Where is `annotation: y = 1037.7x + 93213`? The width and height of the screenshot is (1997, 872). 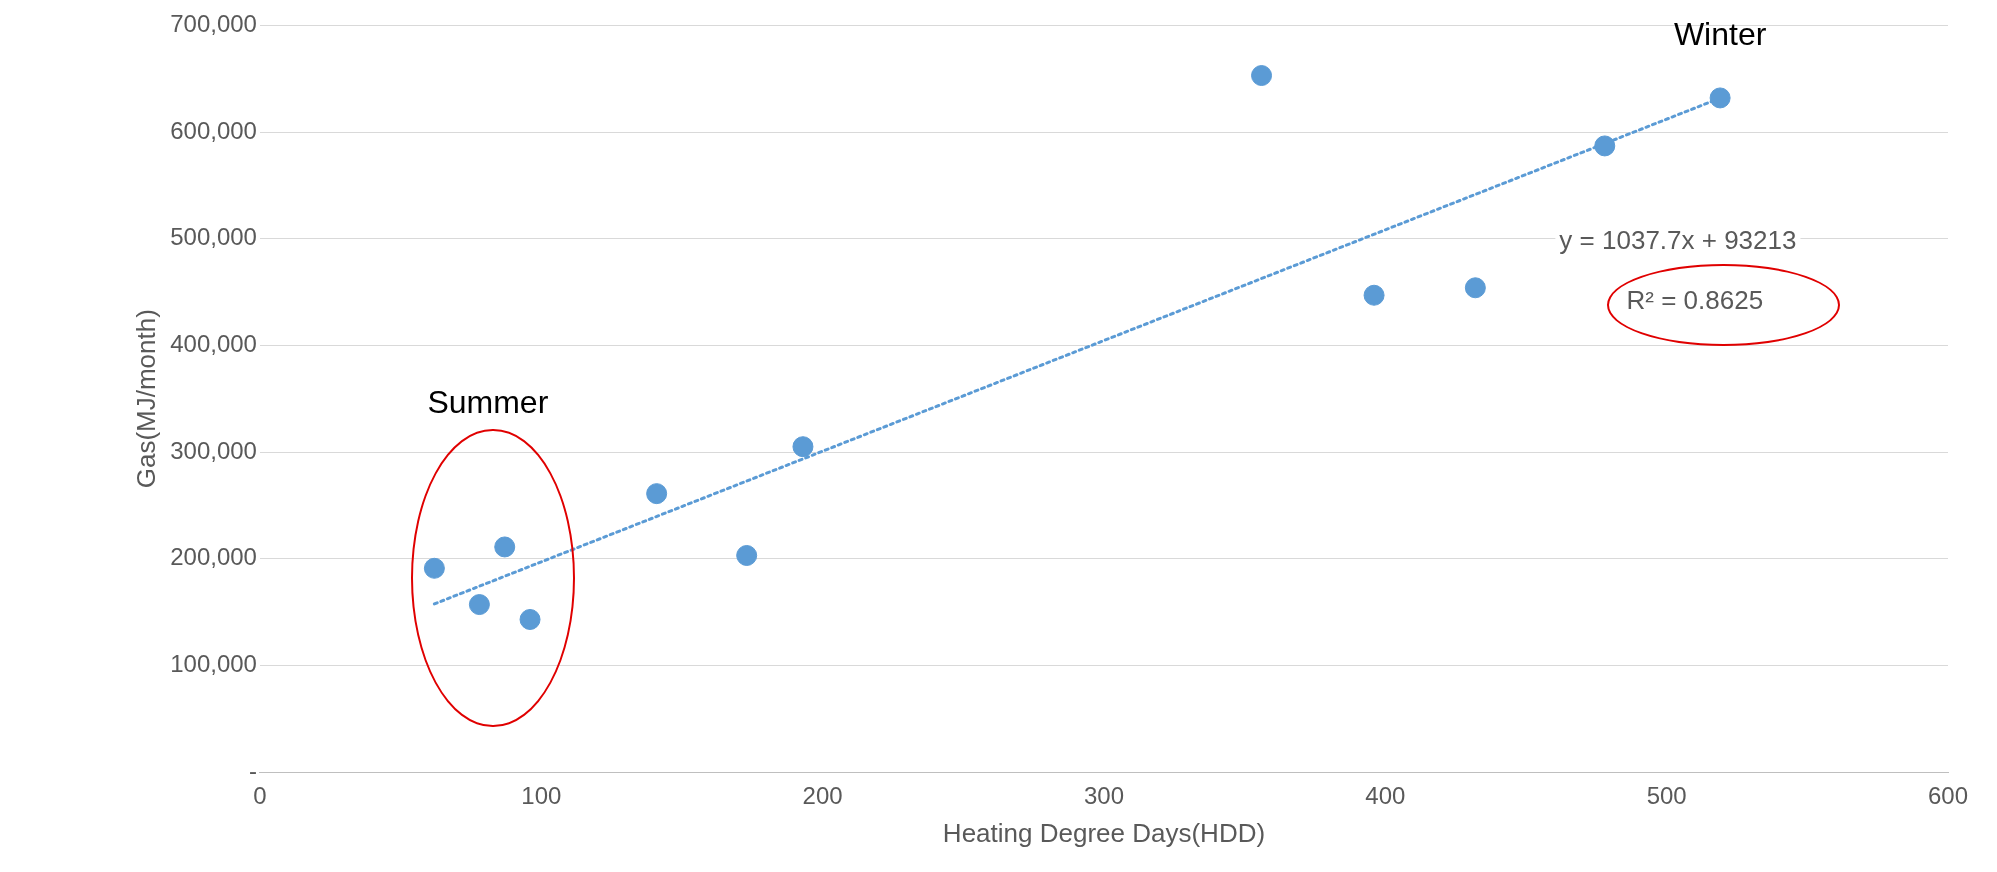 annotation: y = 1037.7x + 93213 is located at coordinates (1678, 240).